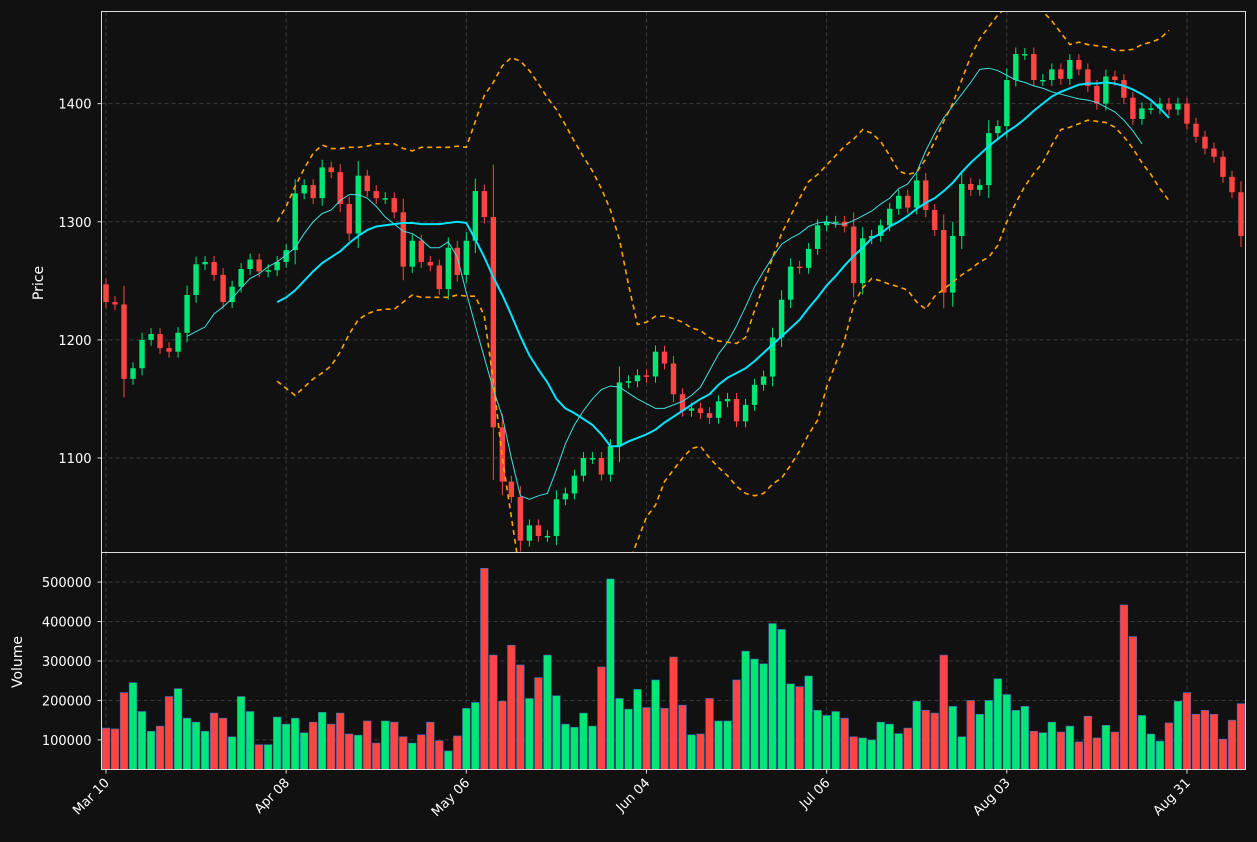 The height and width of the screenshot is (842, 1257). Describe the element at coordinates (67, 741) in the screenshot. I see `volume-tick-label: 100000` at that location.